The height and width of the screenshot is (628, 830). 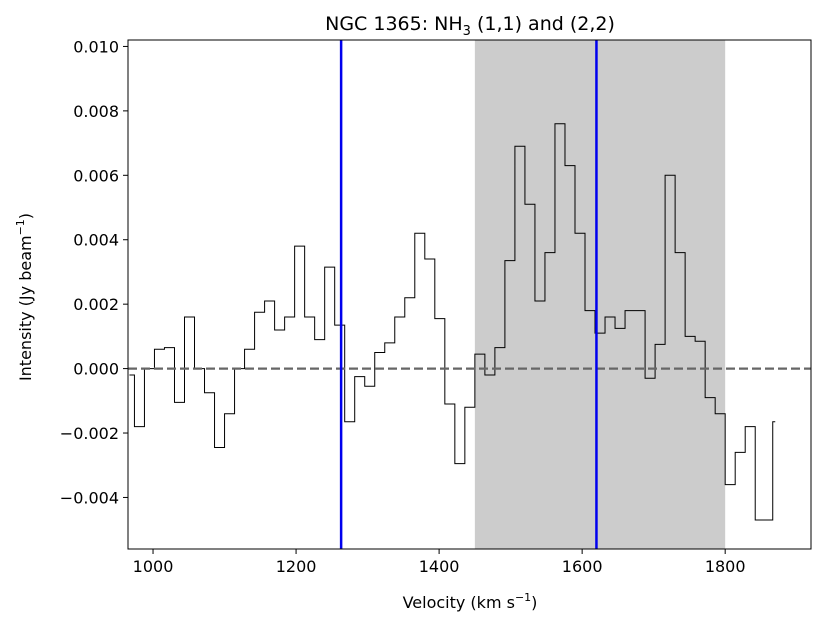 I want to click on x-axis-label-superscript: −1, so click(x=523, y=597).